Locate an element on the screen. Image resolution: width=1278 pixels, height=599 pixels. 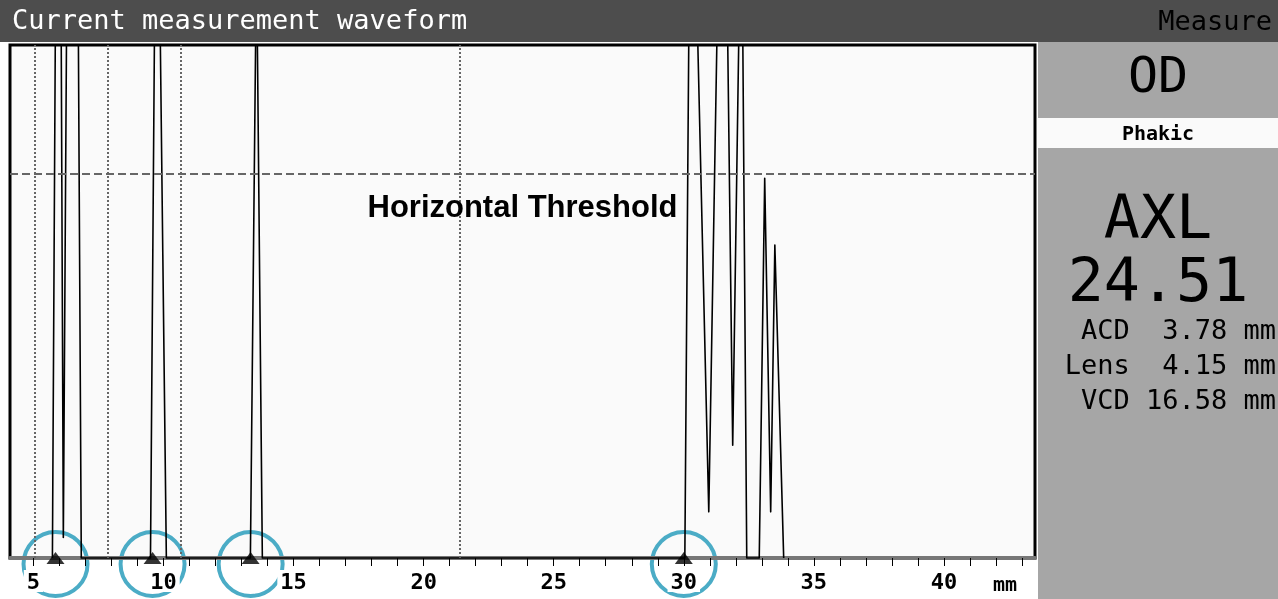
text: Lens 4.15 mm is located at coordinates (1170, 364).